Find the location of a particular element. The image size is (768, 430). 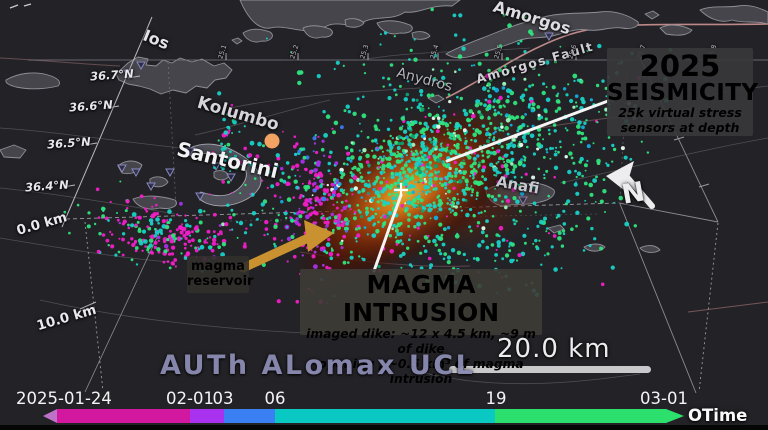

magma-reservoir-label: magma is located at coordinates (218, 266).